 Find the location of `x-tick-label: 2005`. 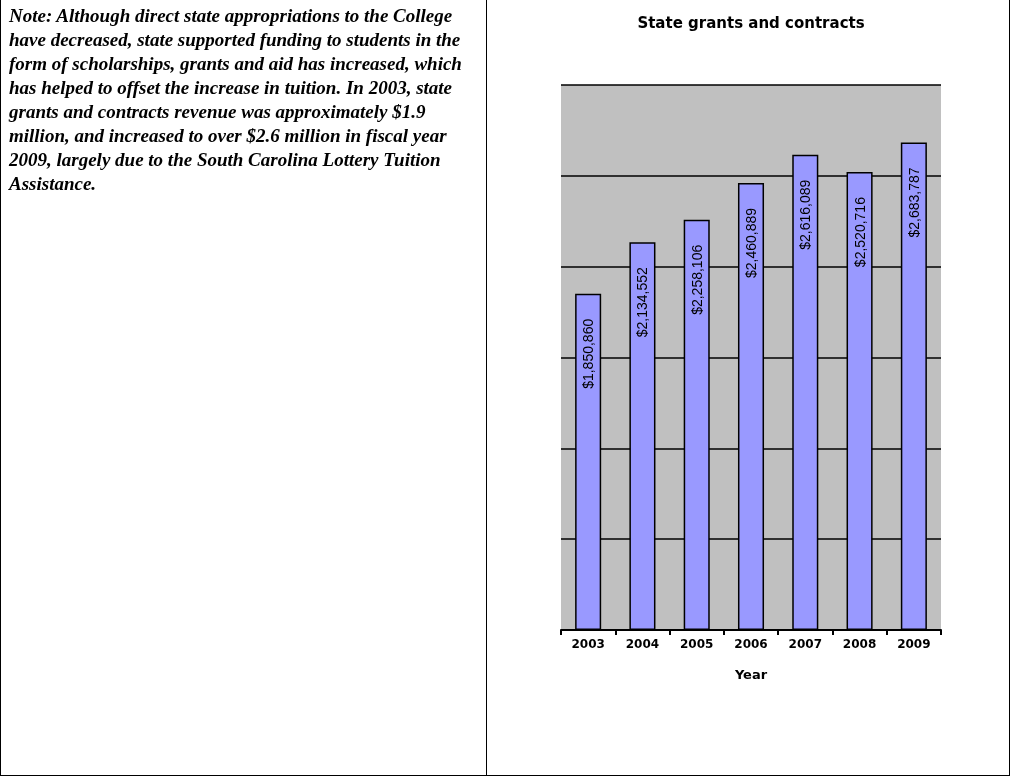

x-tick-label: 2005 is located at coordinates (697, 644).